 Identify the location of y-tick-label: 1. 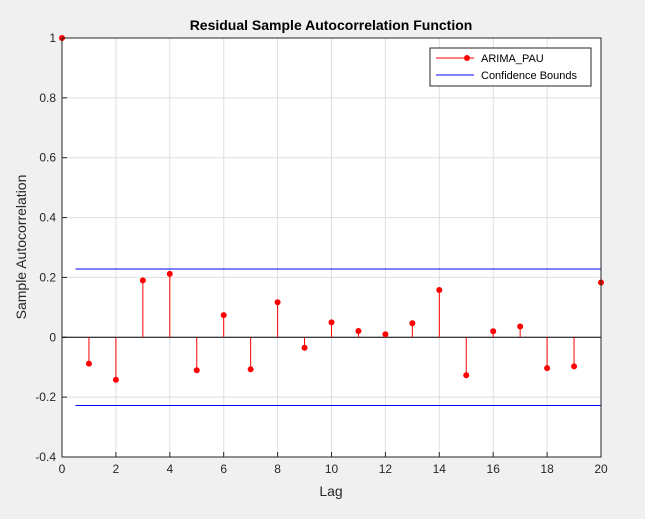
(52, 38).